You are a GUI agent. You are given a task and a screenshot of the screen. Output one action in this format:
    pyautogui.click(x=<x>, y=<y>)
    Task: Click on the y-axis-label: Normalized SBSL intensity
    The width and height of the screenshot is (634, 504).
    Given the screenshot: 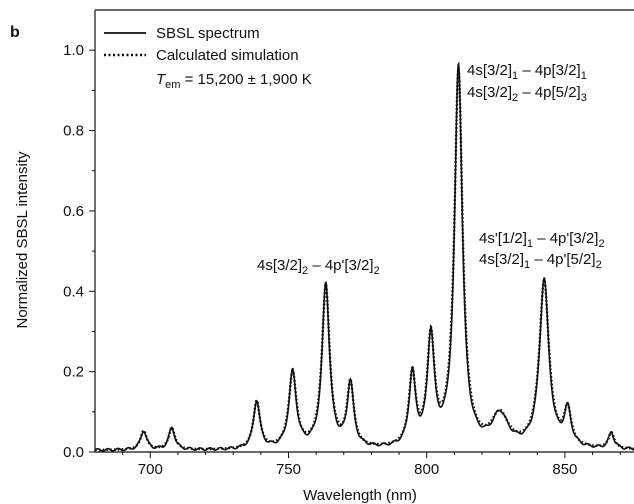 What is the action you would take?
    pyautogui.click(x=22, y=240)
    